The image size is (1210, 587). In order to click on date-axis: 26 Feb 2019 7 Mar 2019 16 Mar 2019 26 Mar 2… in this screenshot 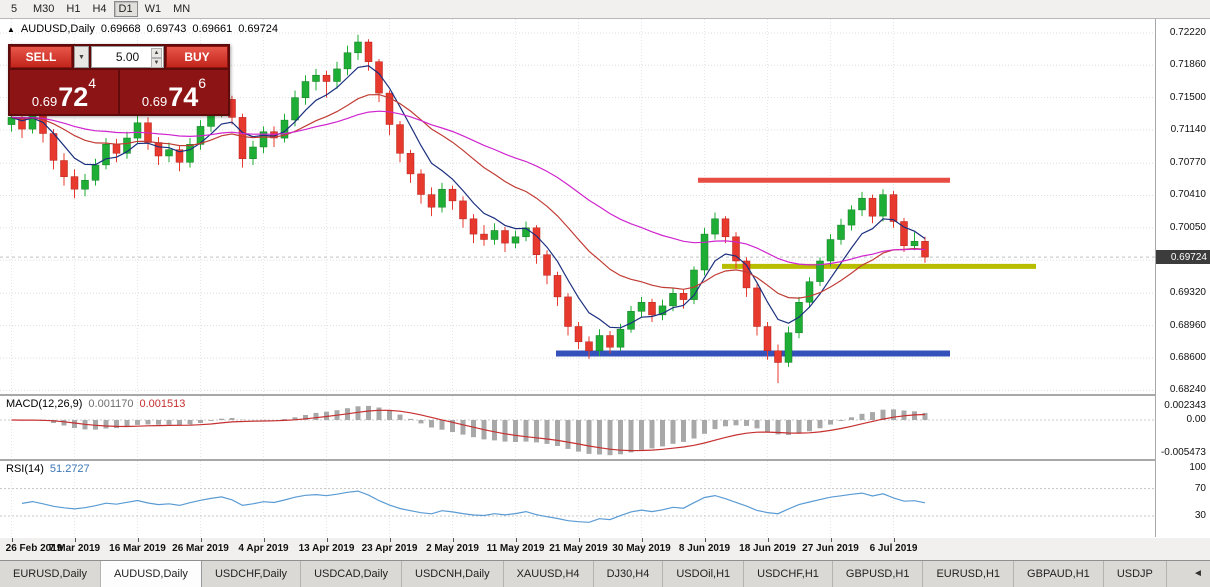, I will do `click(605, 549)`.